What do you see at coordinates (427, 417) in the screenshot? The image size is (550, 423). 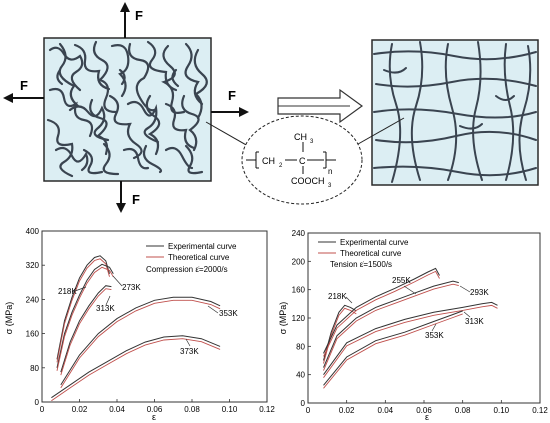 I see `tension-x-axis-title: ε` at bounding box center [427, 417].